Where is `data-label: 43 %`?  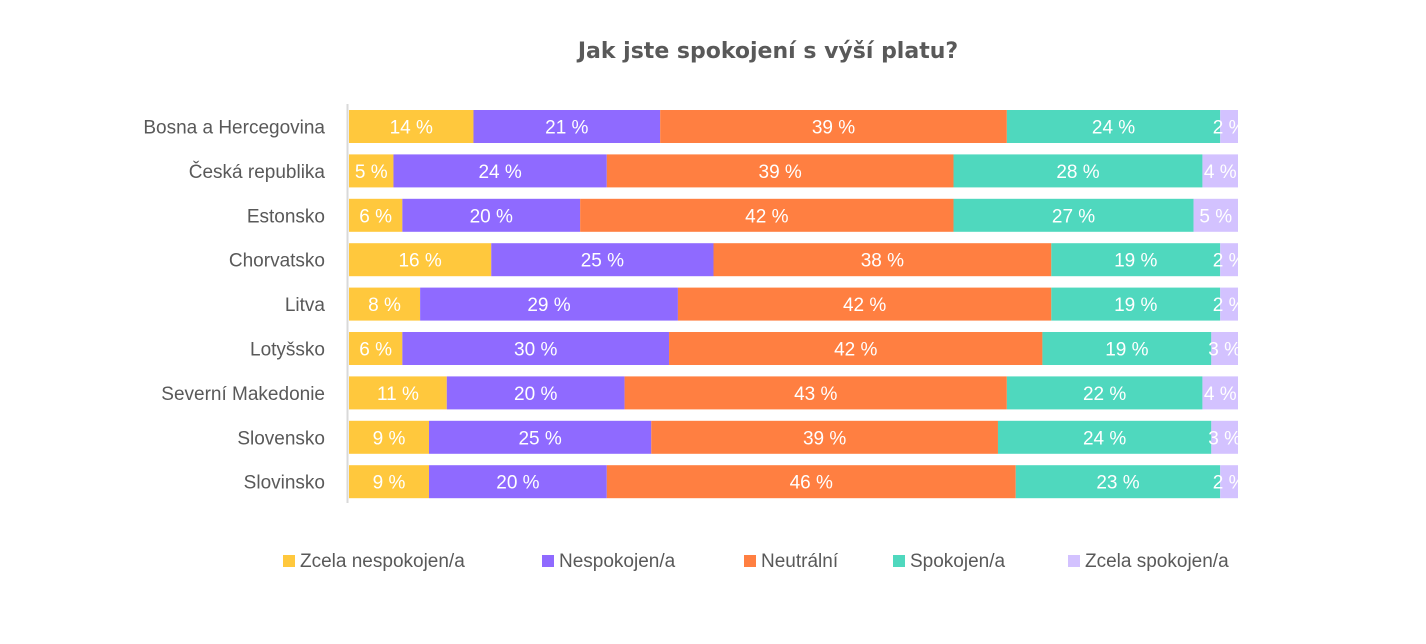
data-label: 43 % is located at coordinates (815, 394).